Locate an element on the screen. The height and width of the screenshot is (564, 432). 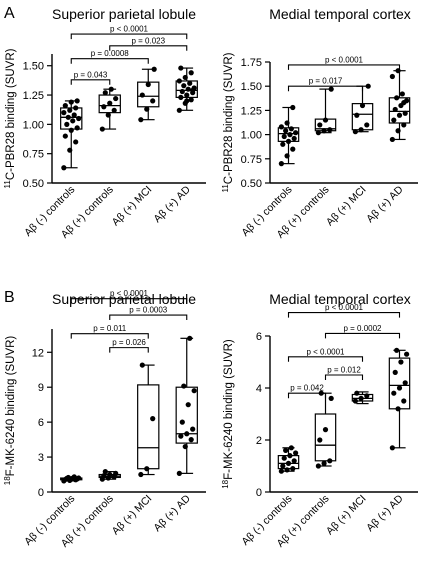
x-tick-label: Aβ (+) MCI is located at coordinates (132, 206).